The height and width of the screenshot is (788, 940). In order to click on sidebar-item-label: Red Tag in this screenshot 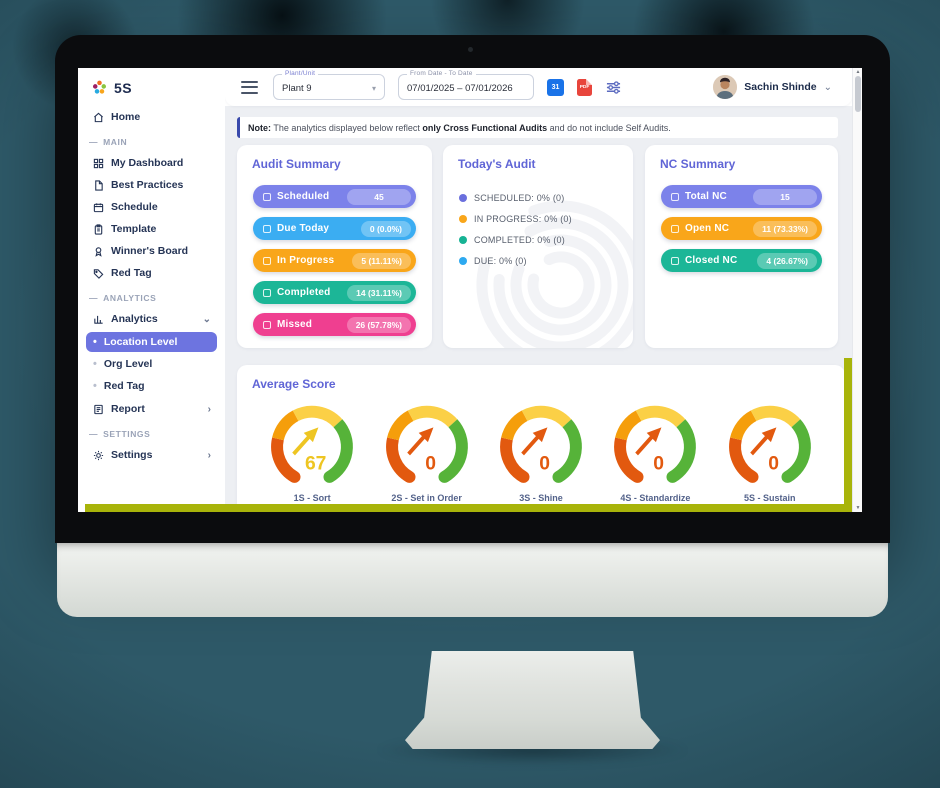, I will do `click(131, 273)`.